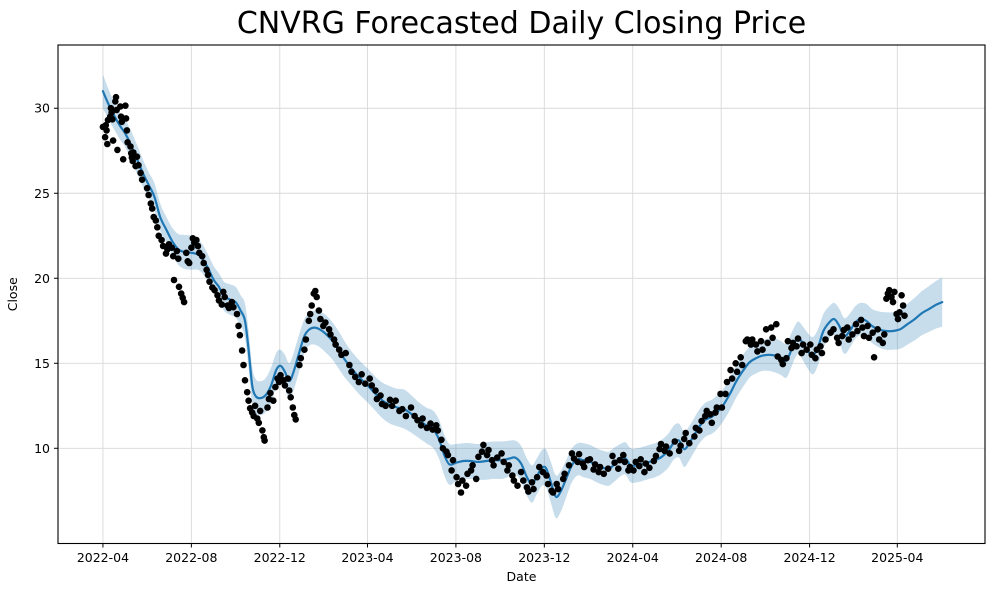 This screenshot has height=604, width=1000. What do you see at coordinates (522, 576) in the screenshot?
I see `x-axis-label: Date` at bounding box center [522, 576].